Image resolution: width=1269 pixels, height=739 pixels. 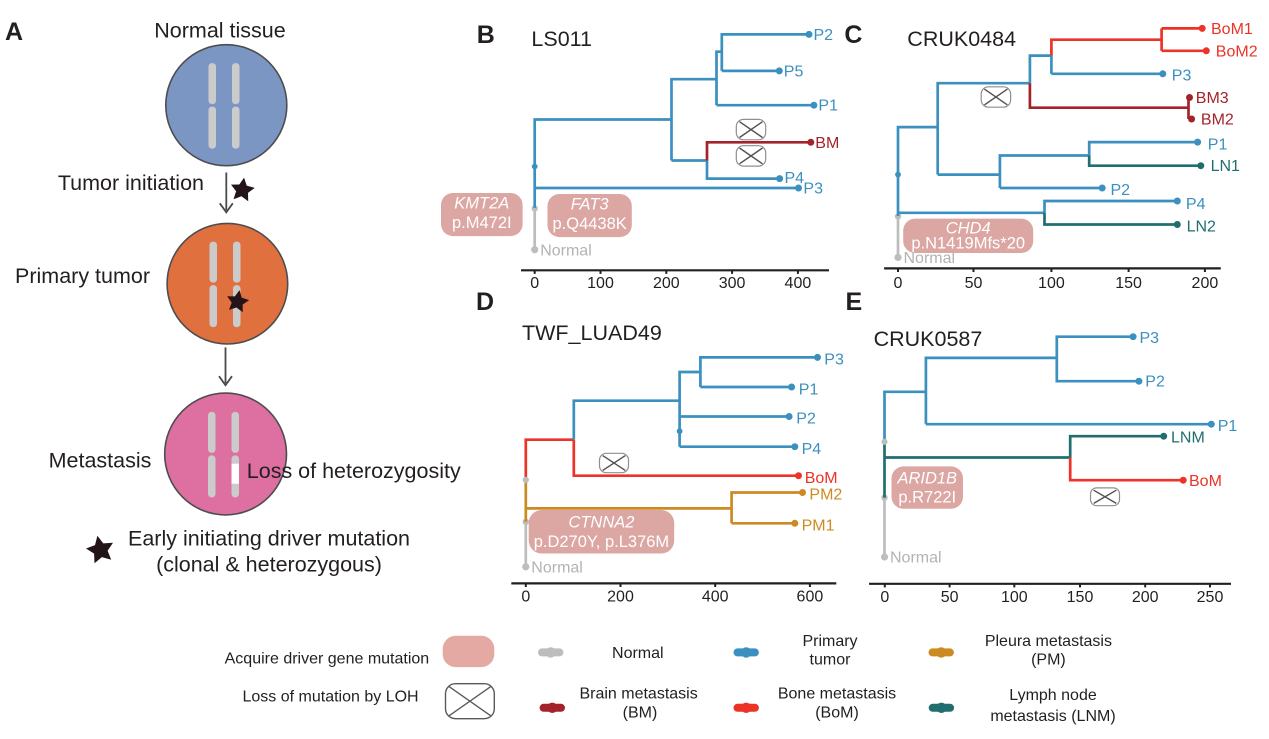 What do you see at coordinates (561, 39) in the screenshot?
I see `svg-text: LS011` at bounding box center [561, 39].